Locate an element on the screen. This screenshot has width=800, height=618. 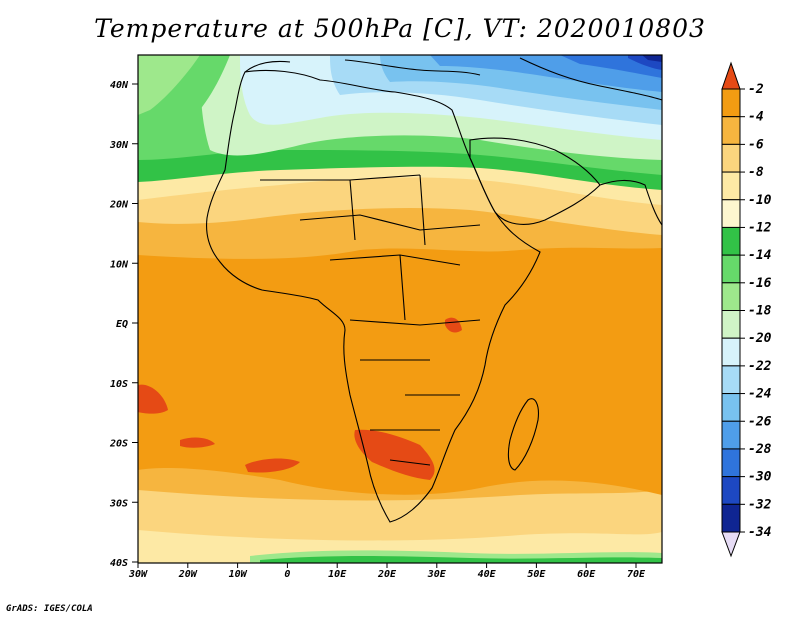
field-hotspot-sw2 is located at coordinates (197, 442).